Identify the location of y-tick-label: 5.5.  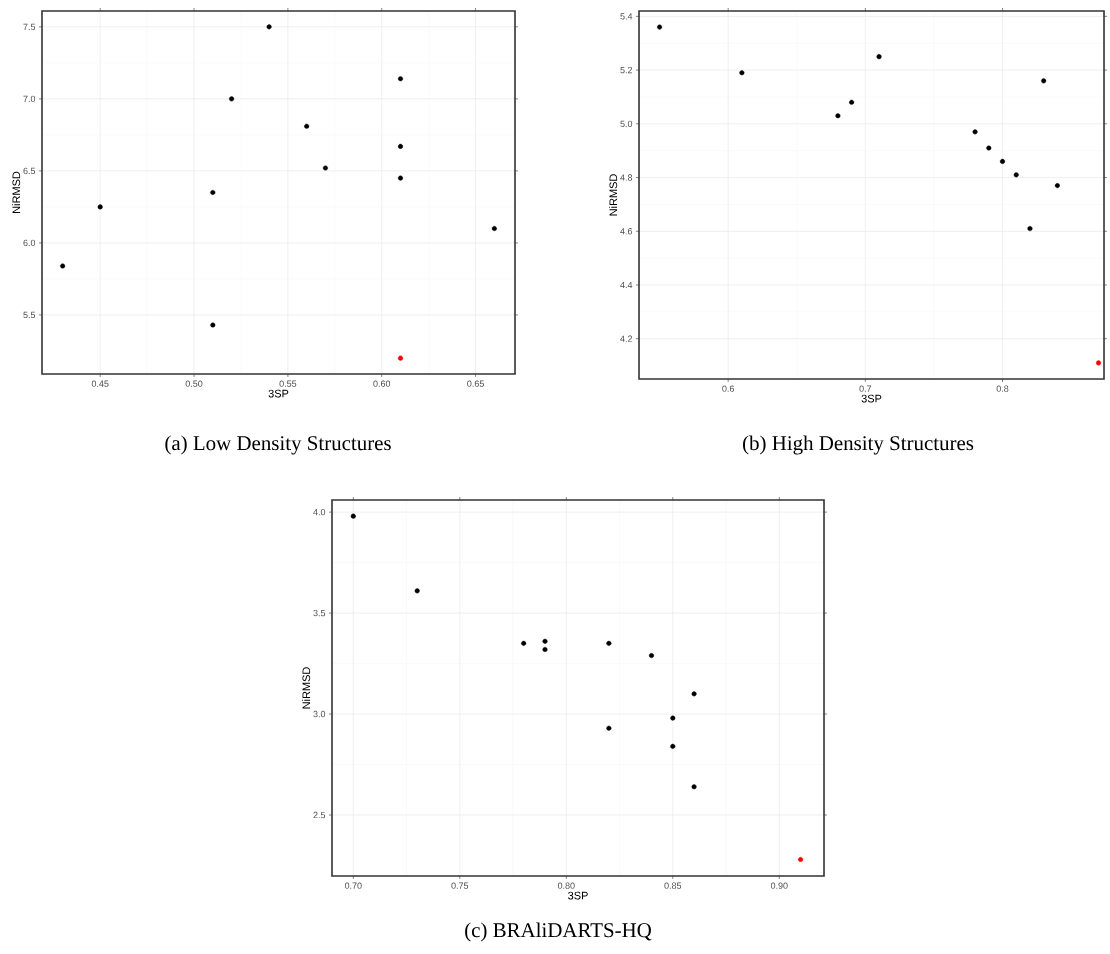
(29, 315).